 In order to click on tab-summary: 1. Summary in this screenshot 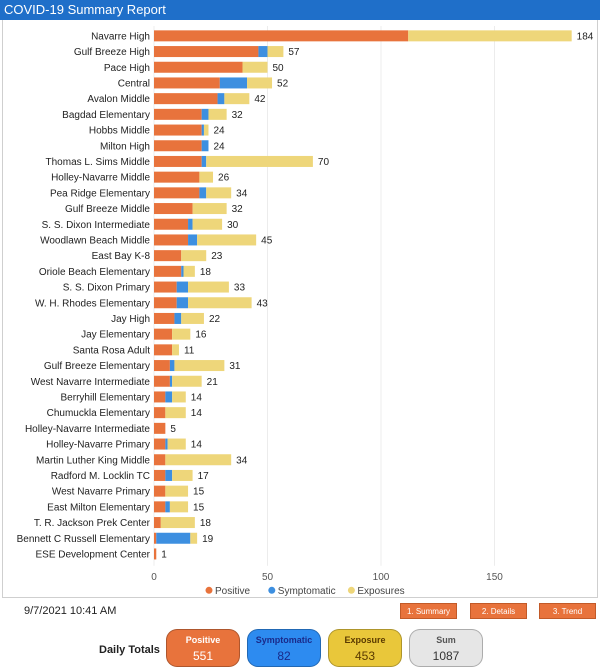, I will do `click(428, 611)`.